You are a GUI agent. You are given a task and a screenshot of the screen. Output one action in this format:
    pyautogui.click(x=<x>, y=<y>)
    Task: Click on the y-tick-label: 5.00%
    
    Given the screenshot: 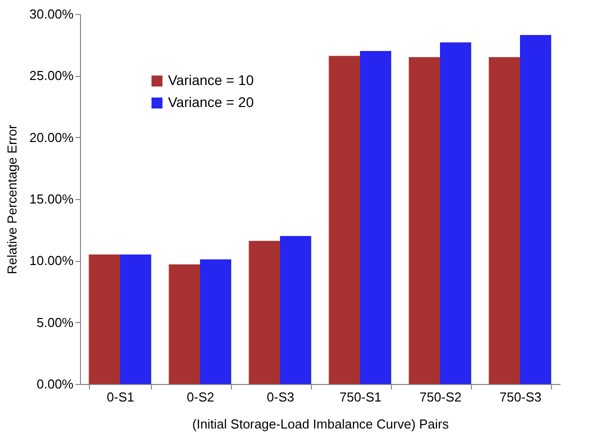 What is the action you would take?
    pyautogui.click(x=55, y=322)
    